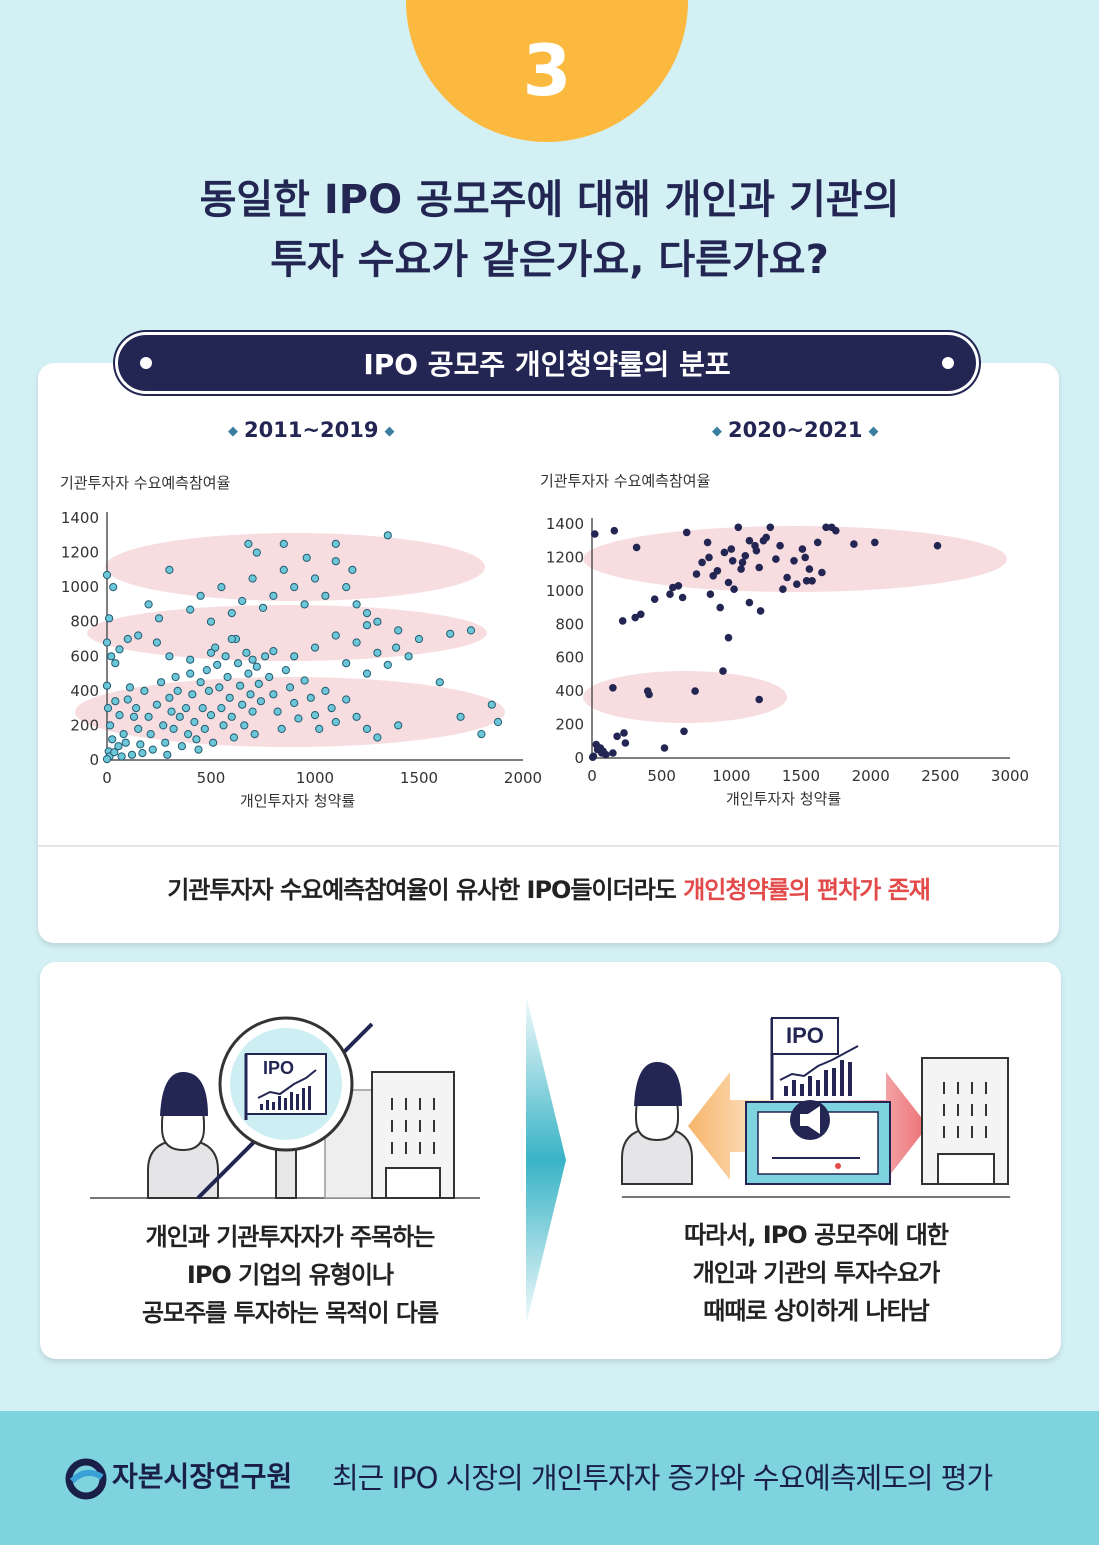  I want to click on org-logo-icon, so click(86, 1479).